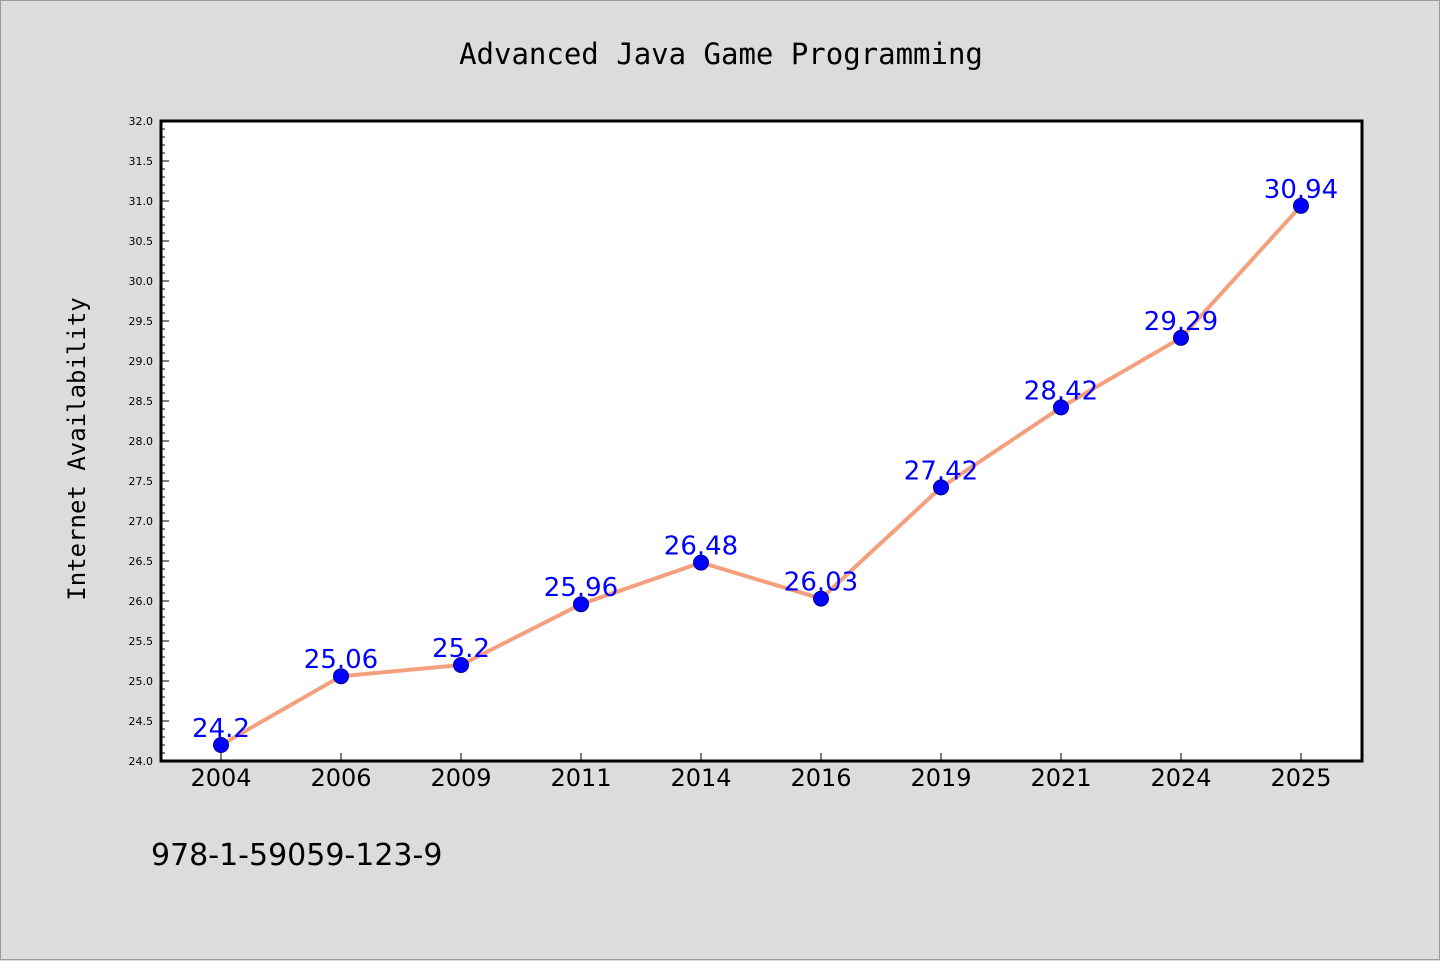 The height and width of the screenshot is (961, 1440). Describe the element at coordinates (821, 583) in the screenshot. I see `data-label: 26.03` at that location.